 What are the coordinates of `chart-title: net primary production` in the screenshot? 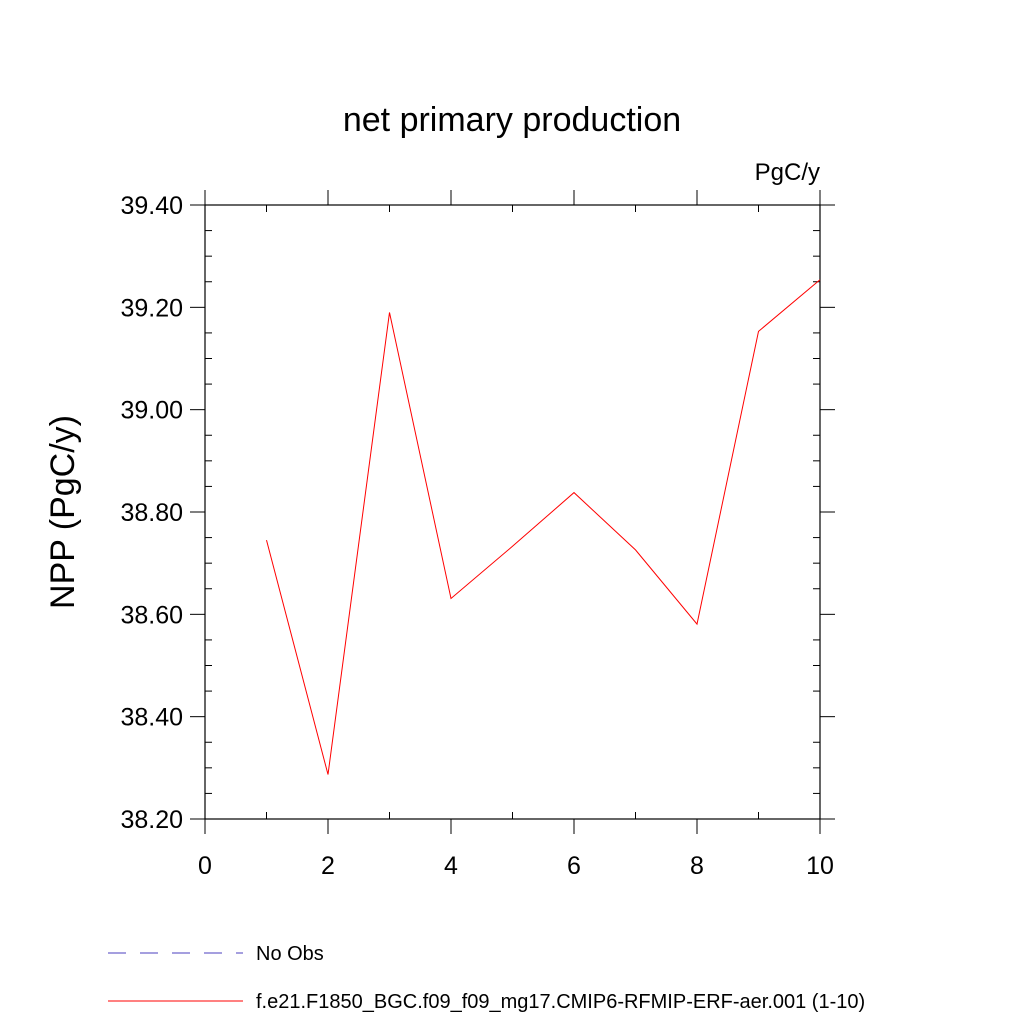 It's located at (512, 120).